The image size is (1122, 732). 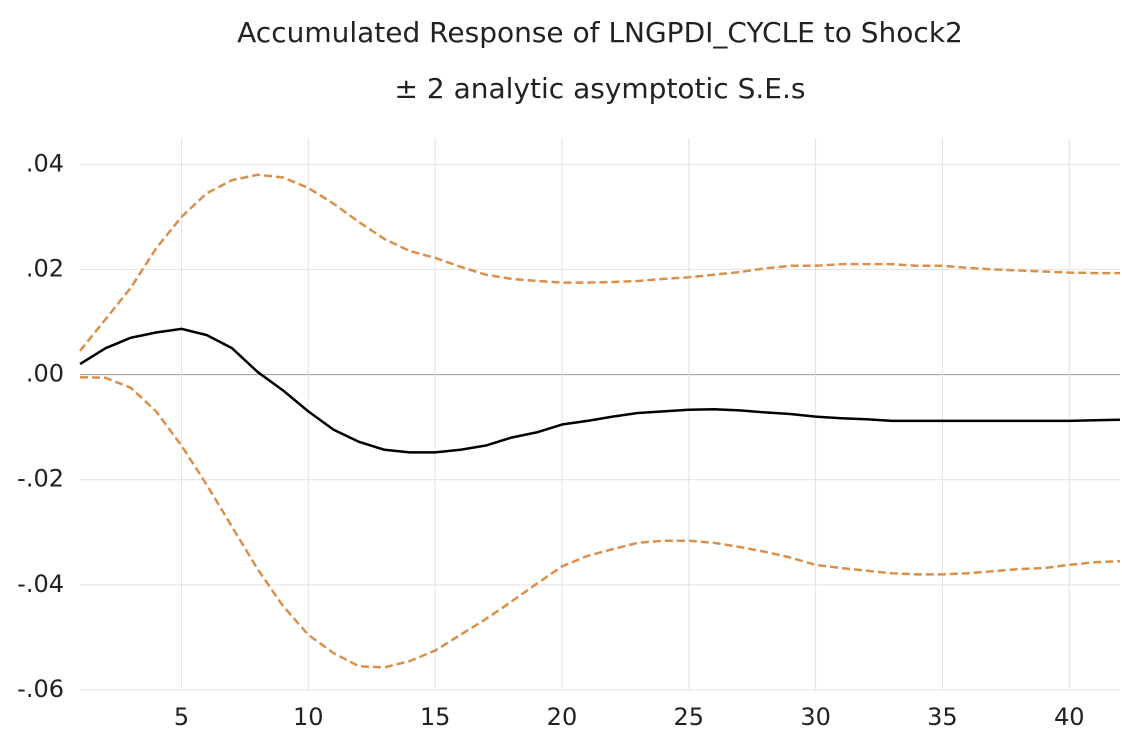 What do you see at coordinates (40, 584) in the screenshot?
I see `y-tick-label: -.04` at bounding box center [40, 584].